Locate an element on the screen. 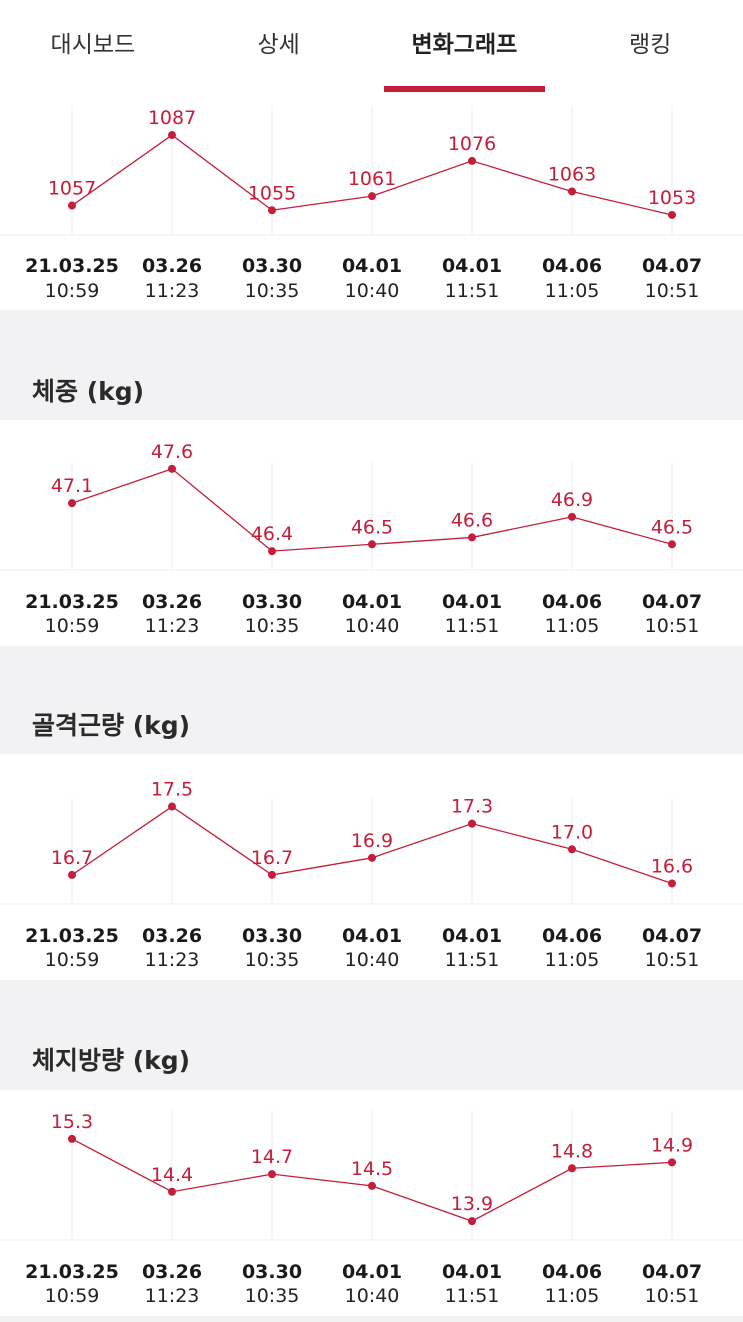 This screenshot has height=1322, width=743. section-title-fat: 체지방량 (kg) is located at coordinates (111, 1060).